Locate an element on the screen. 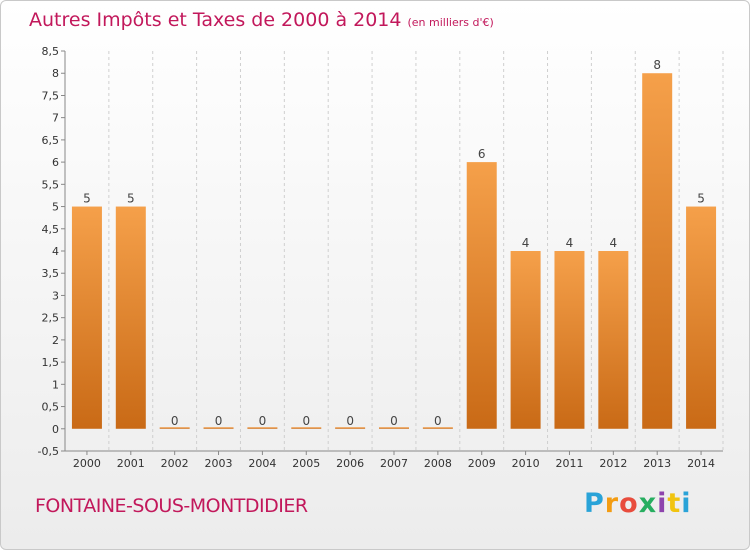 Image resolution: width=750 pixels, height=550 pixels. chart-unit: (en milliers d'€) is located at coordinates (450, 22).